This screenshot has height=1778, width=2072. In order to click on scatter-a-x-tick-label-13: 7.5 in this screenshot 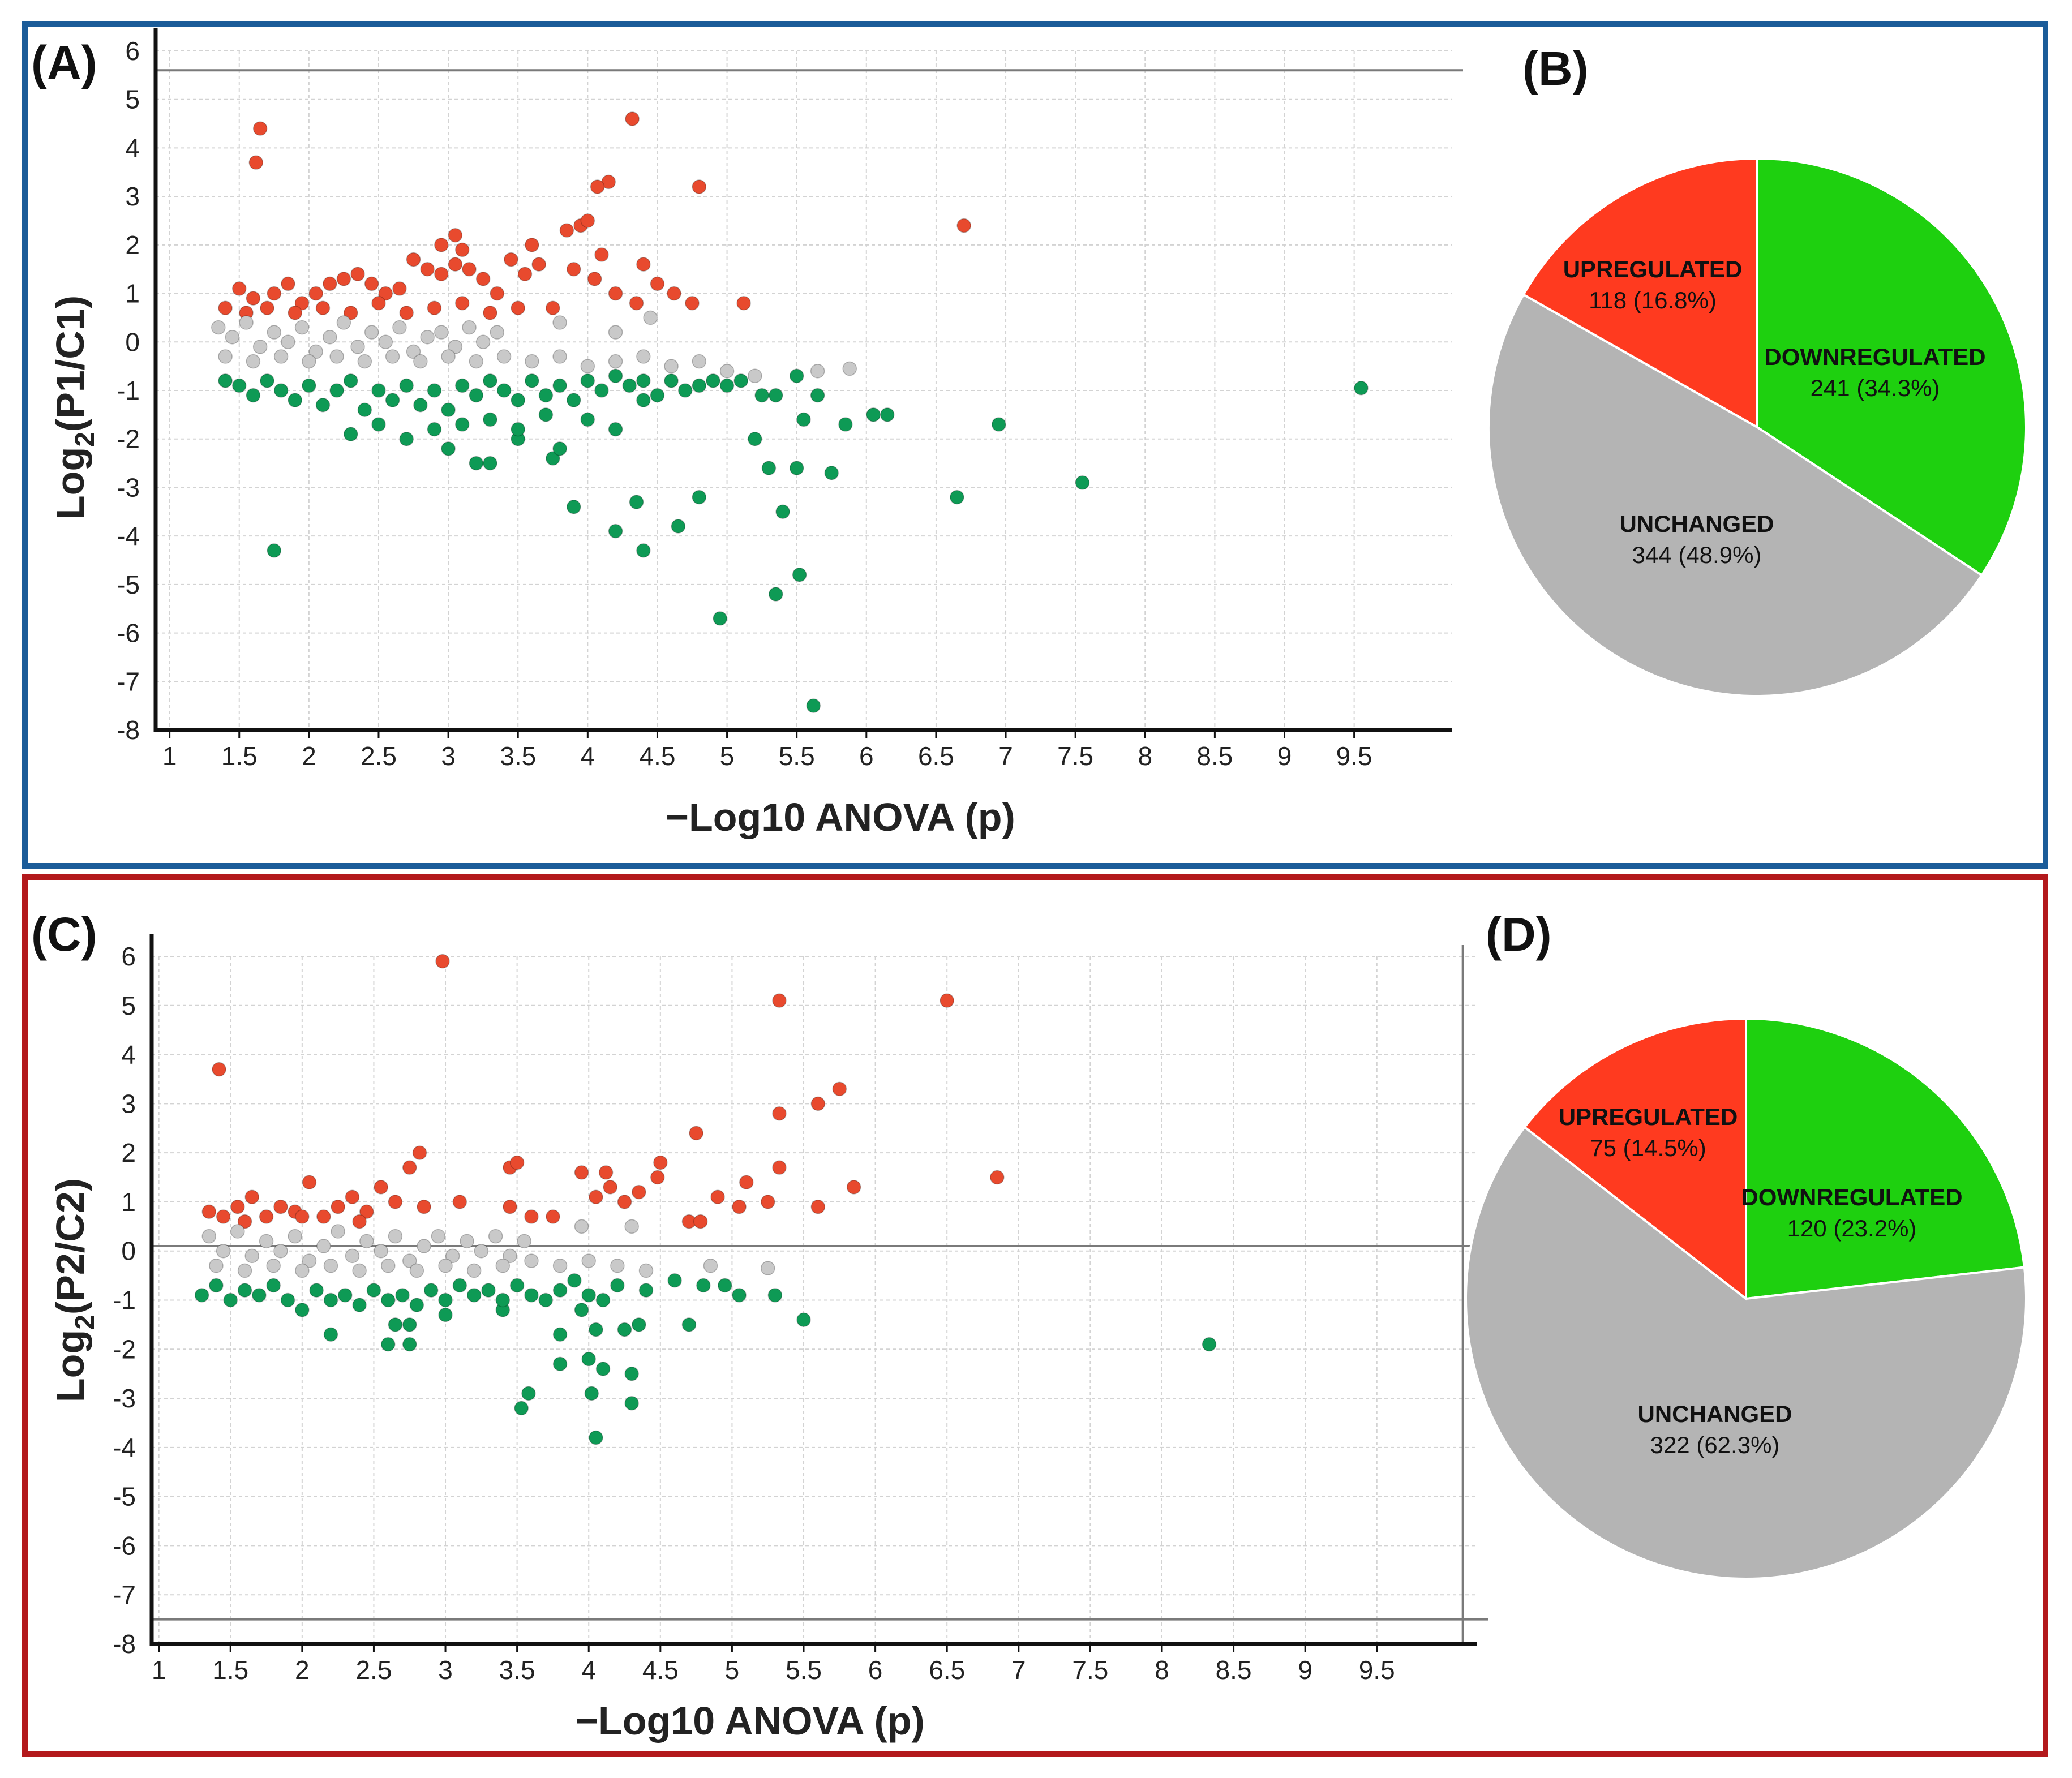, I will do `click(1075, 756)`.